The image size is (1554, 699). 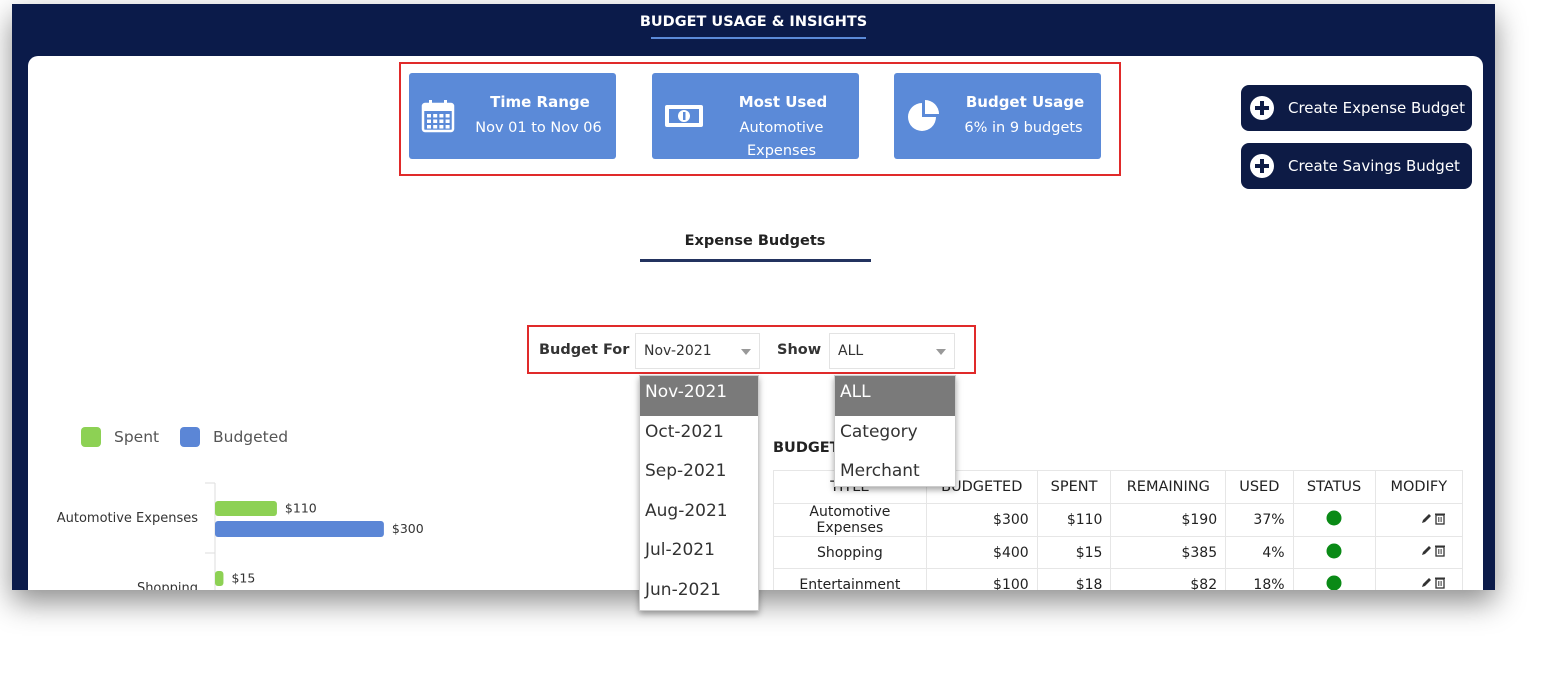 What do you see at coordinates (1023, 128) in the screenshot?
I see `card-value: 6% in 9 budgets` at bounding box center [1023, 128].